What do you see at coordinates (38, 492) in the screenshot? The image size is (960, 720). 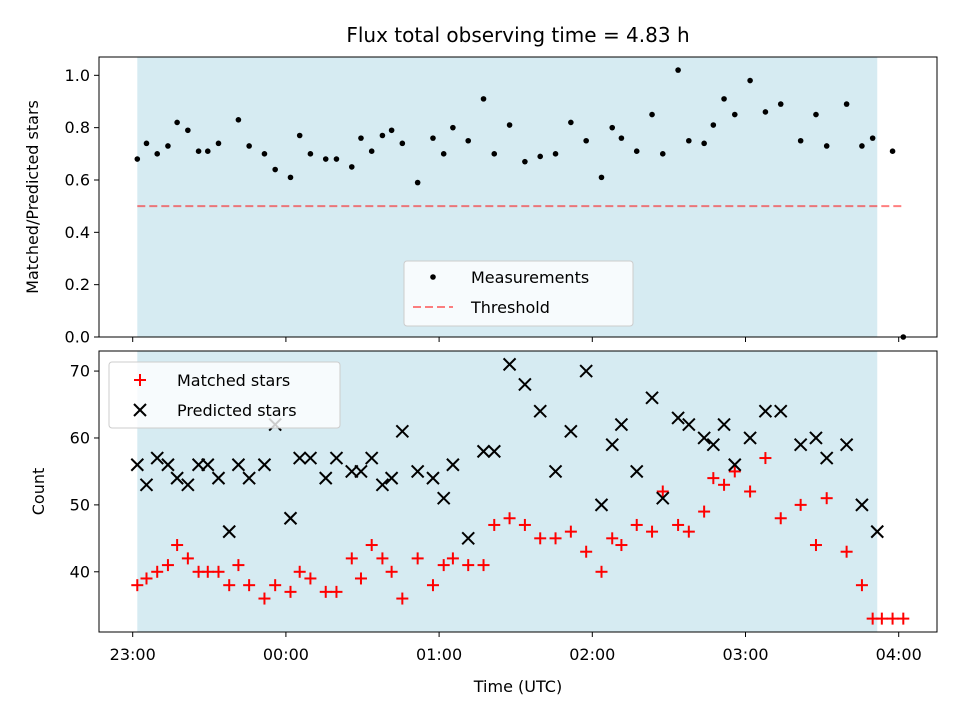 I see `bottom-y-axis-label: Count` at bounding box center [38, 492].